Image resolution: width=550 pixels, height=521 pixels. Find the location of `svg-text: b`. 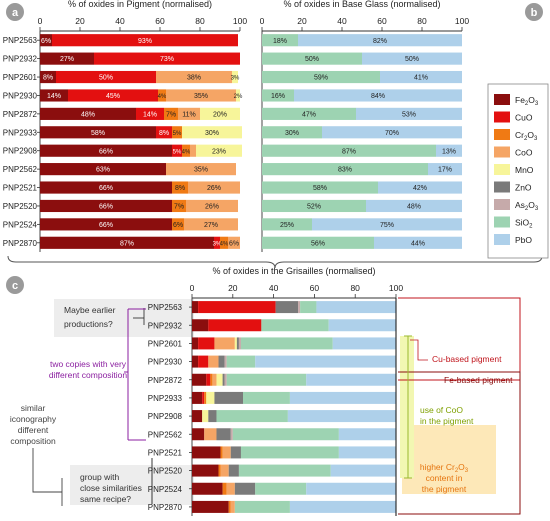

svg-text: b is located at coordinates (534, 13).